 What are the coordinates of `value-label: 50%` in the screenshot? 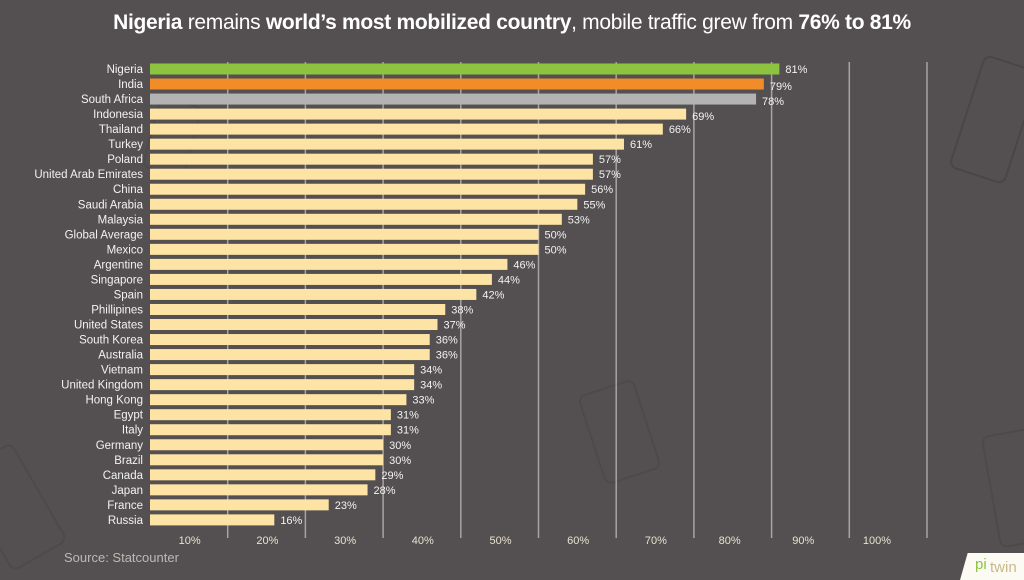 It's located at (556, 250).